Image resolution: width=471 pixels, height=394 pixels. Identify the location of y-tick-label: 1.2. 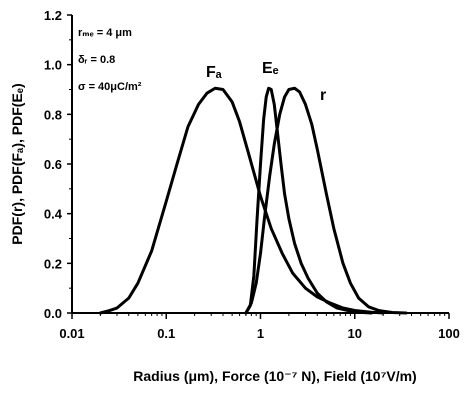
(53, 15).